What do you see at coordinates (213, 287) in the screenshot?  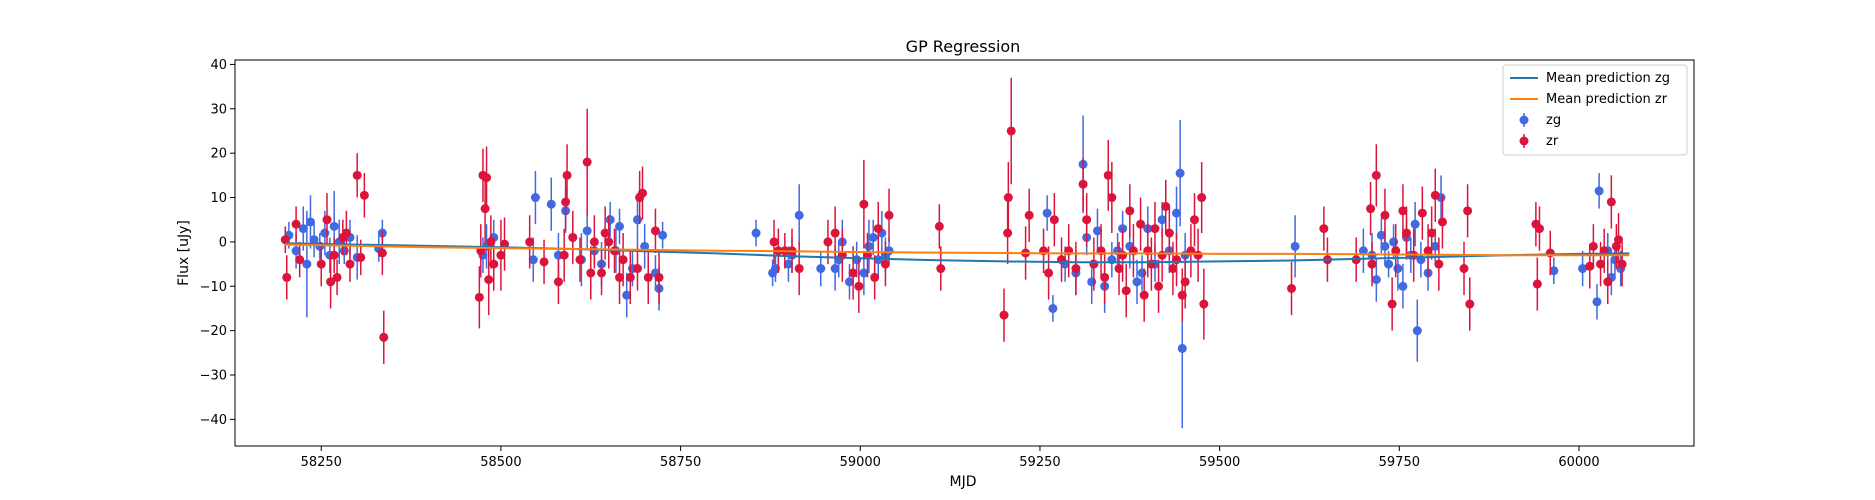 I see `y-tick-label: −10` at bounding box center [213, 287].